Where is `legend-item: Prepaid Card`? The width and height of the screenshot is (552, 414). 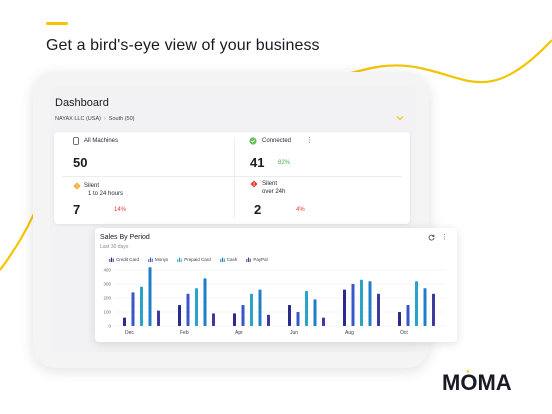 legend-item: Prepaid Card is located at coordinates (194, 259).